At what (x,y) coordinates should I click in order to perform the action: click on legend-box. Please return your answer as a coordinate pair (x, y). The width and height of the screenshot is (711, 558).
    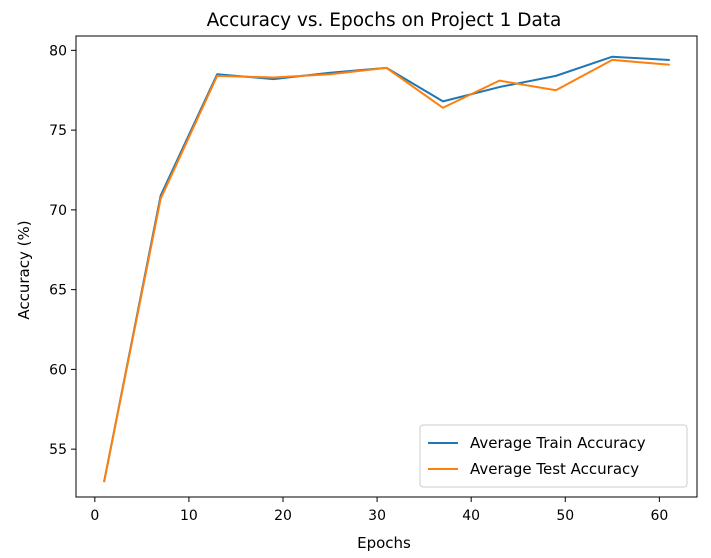
    Looking at the image, I should click on (553, 456).